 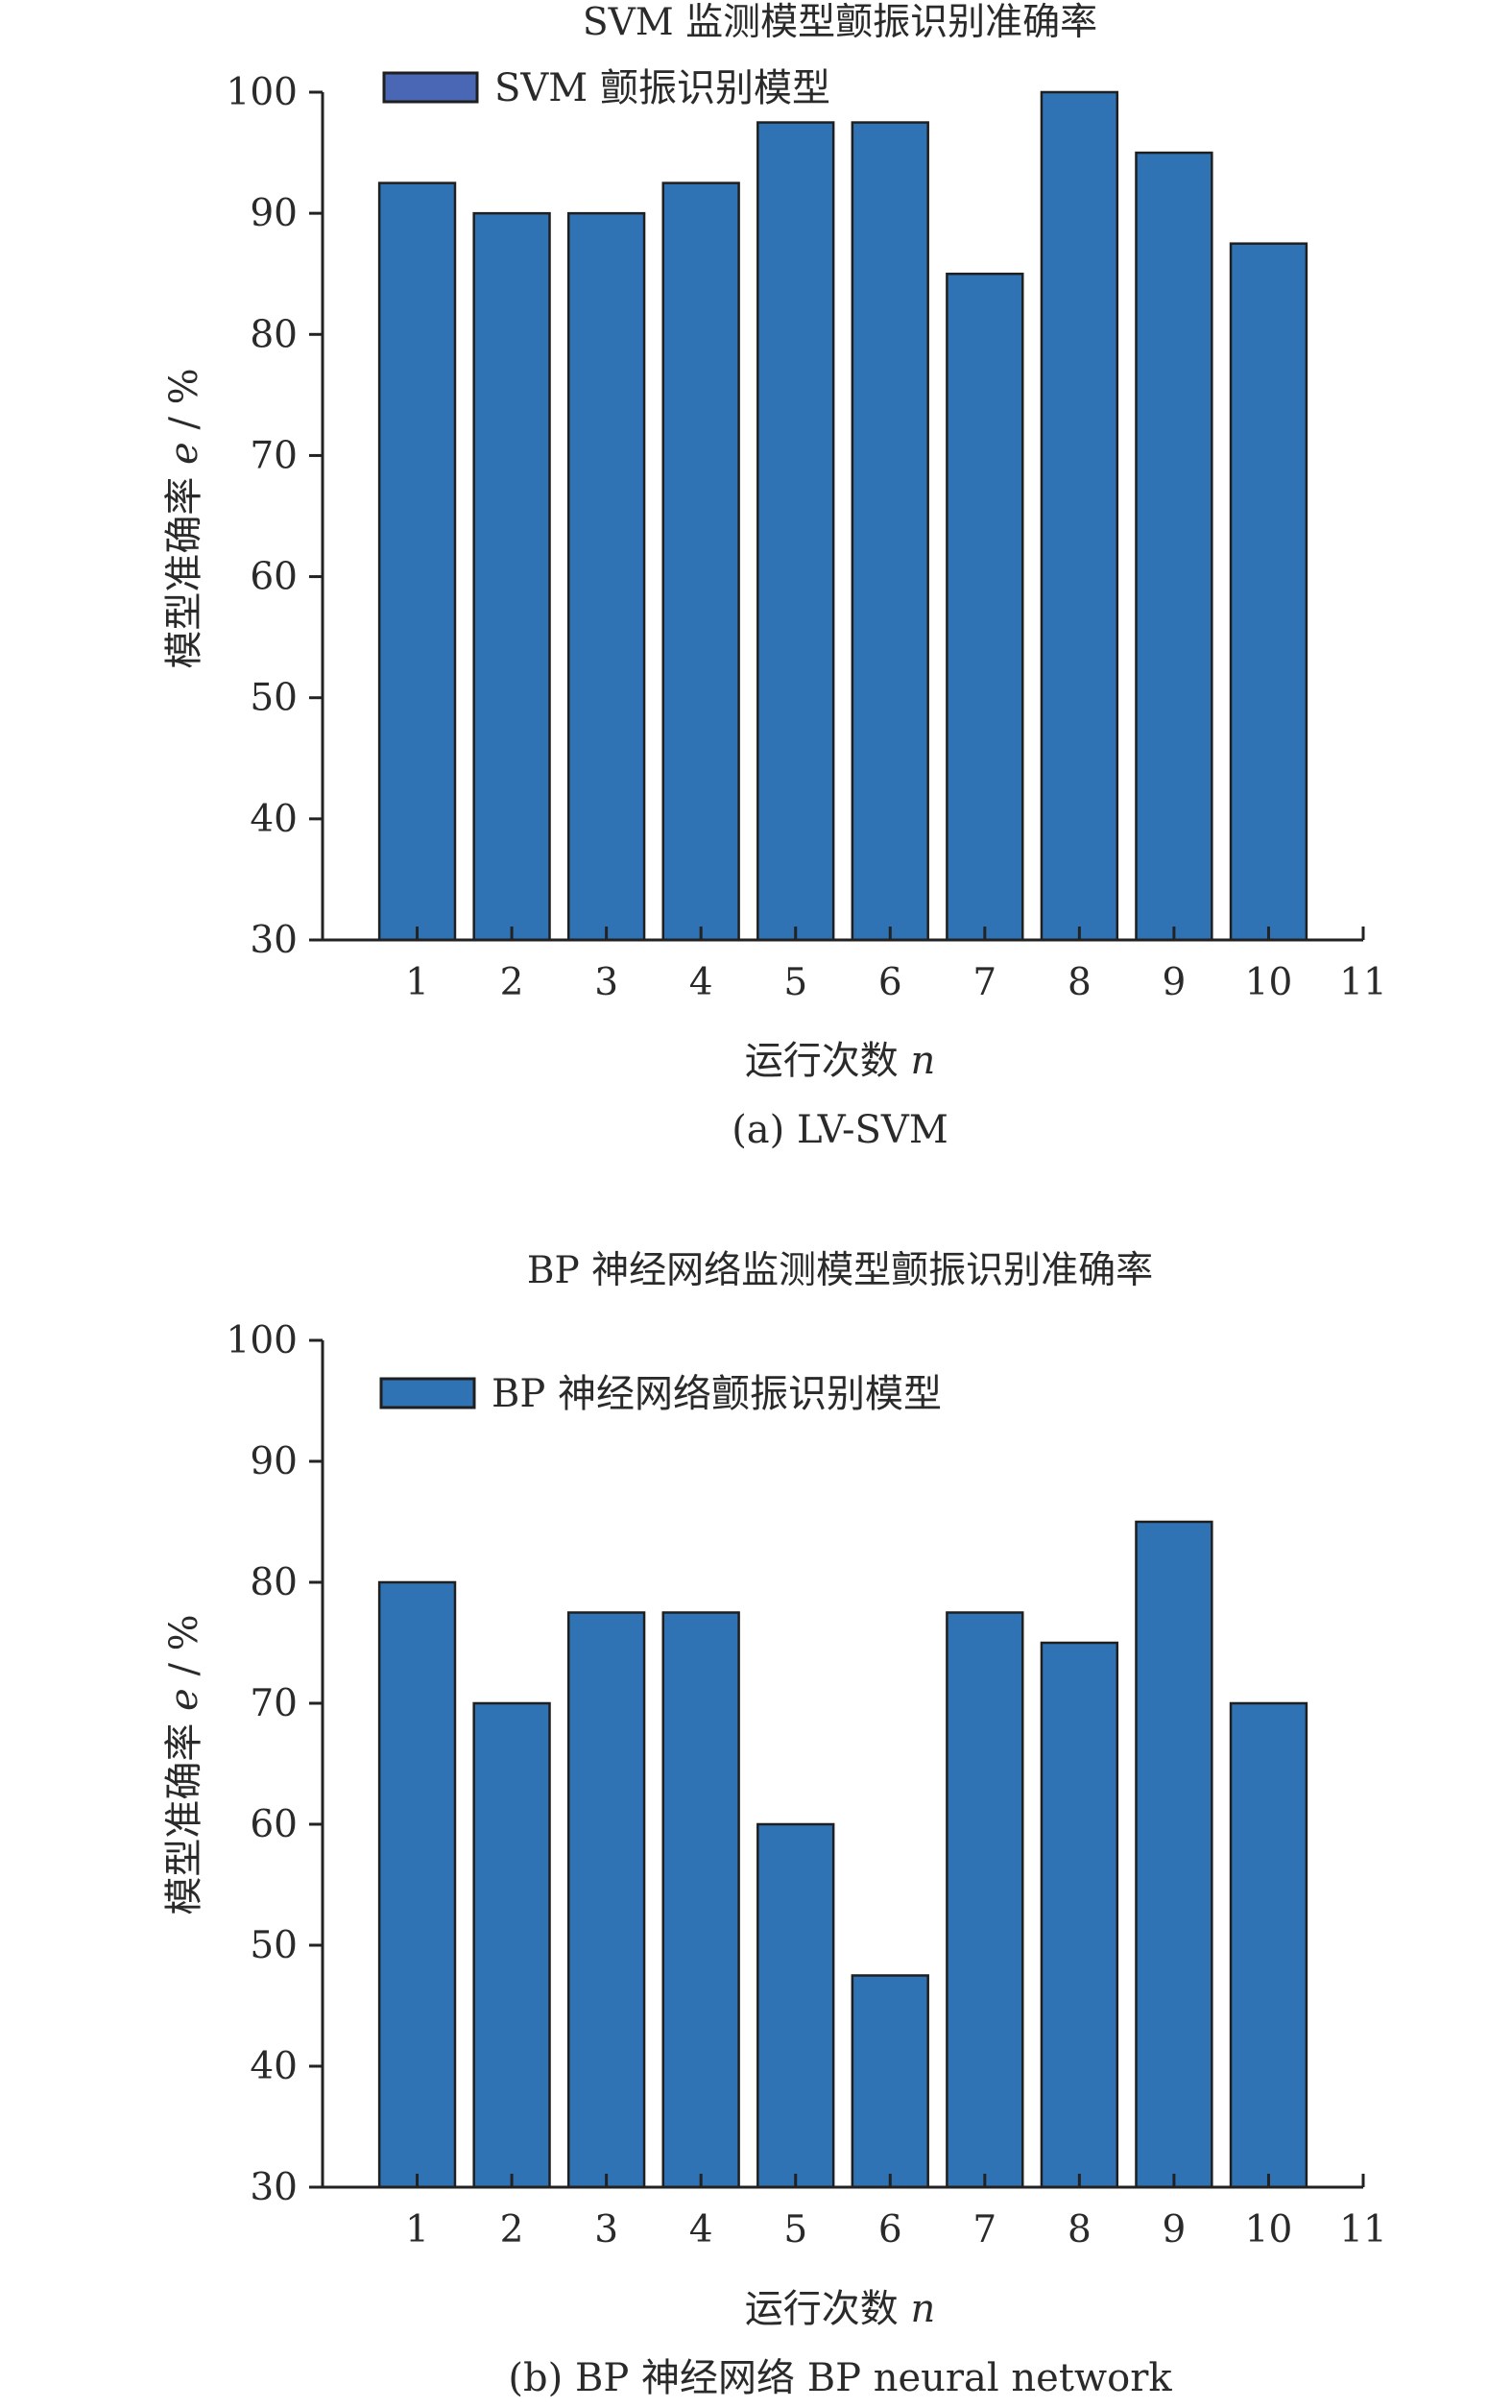 What do you see at coordinates (717, 1394) in the screenshot?
I see `legend-label: BP 神经网络颤振识别模型` at bounding box center [717, 1394].